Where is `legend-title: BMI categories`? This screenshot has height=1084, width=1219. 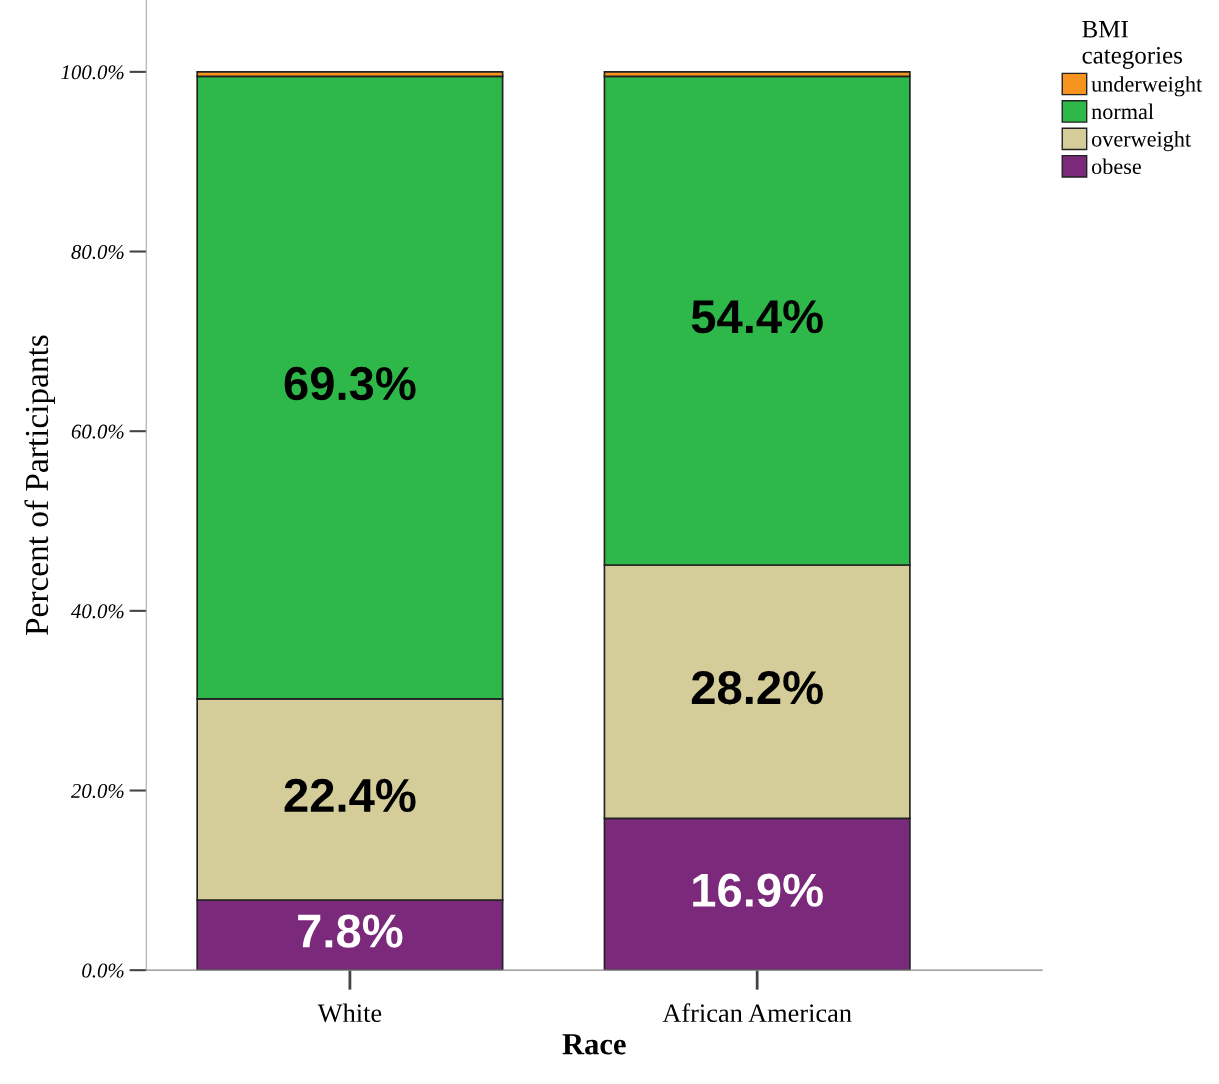 legend-title: BMI categories is located at coordinates (1132, 44).